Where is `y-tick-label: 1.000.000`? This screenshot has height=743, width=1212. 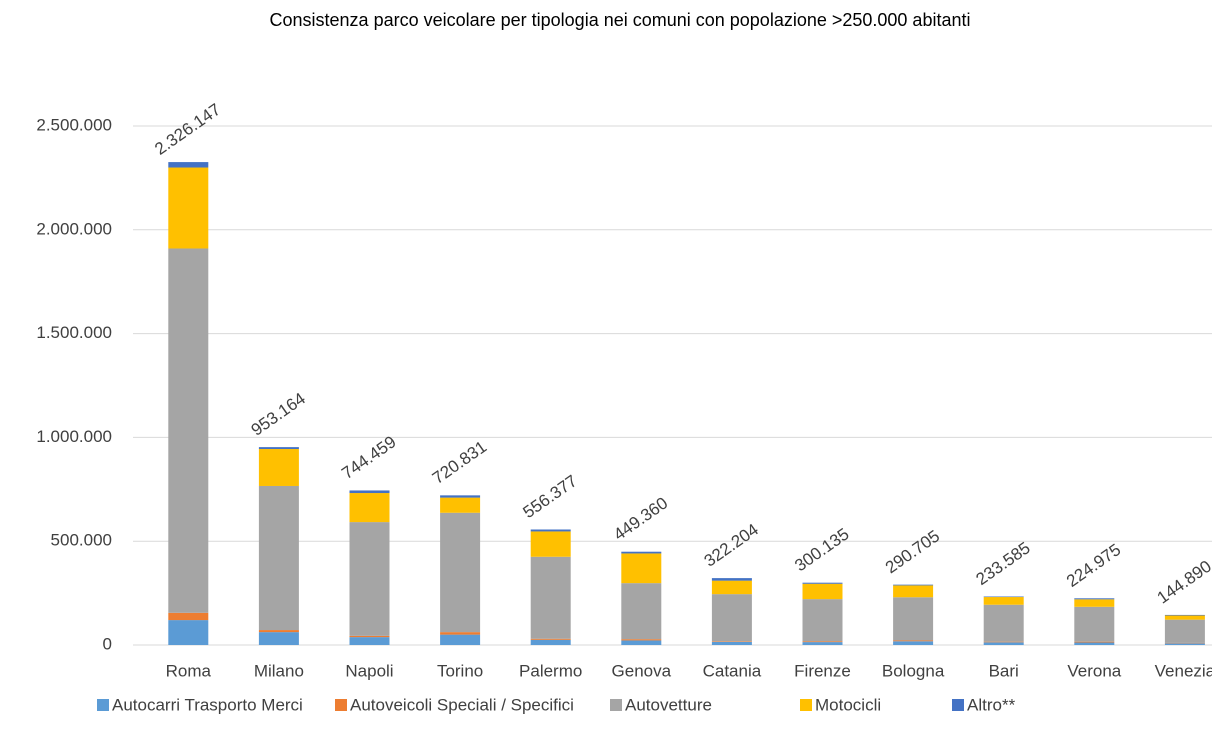 y-tick-label: 1.000.000 is located at coordinates (74, 436).